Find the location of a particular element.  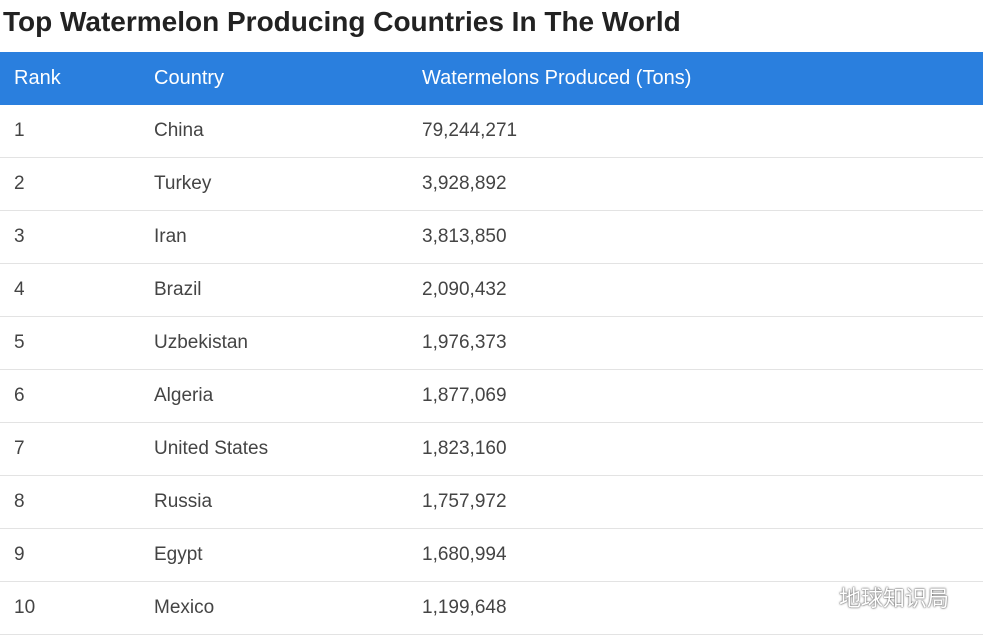

table-row: 5 Uzbekistan 1,976,373 is located at coordinates (491, 343).